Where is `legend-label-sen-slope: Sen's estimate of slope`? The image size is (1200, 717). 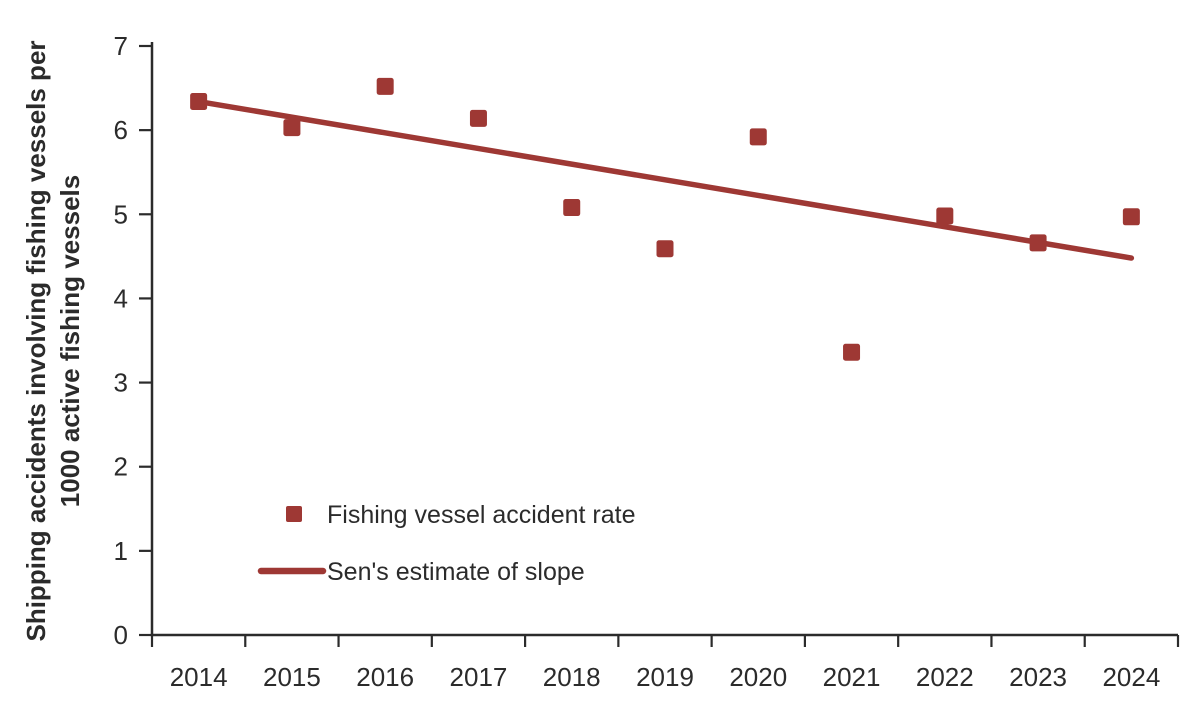
legend-label-sen-slope: Sen's estimate of slope is located at coordinates (456, 572).